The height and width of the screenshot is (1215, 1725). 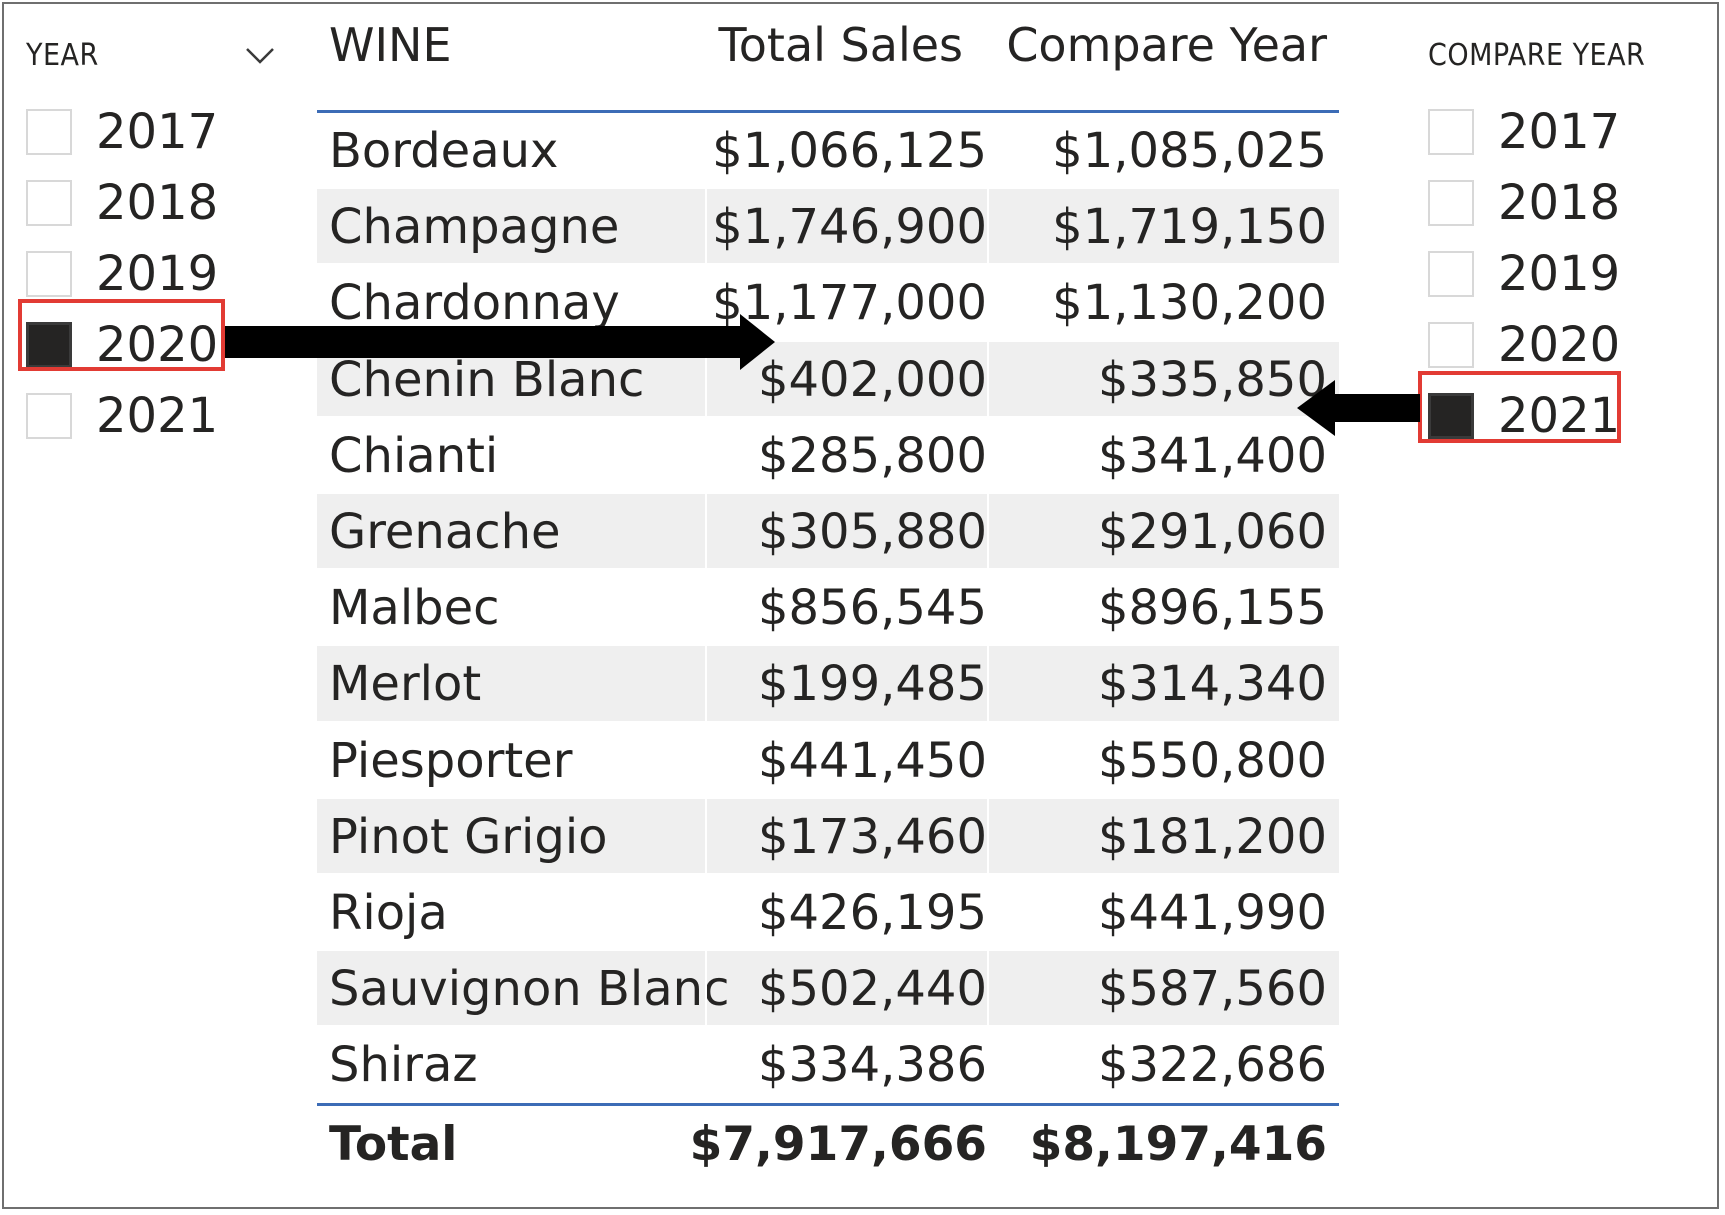 What do you see at coordinates (451, 760) in the screenshot?
I see `wine-name-cell: Piesporter` at bounding box center [451, 760].